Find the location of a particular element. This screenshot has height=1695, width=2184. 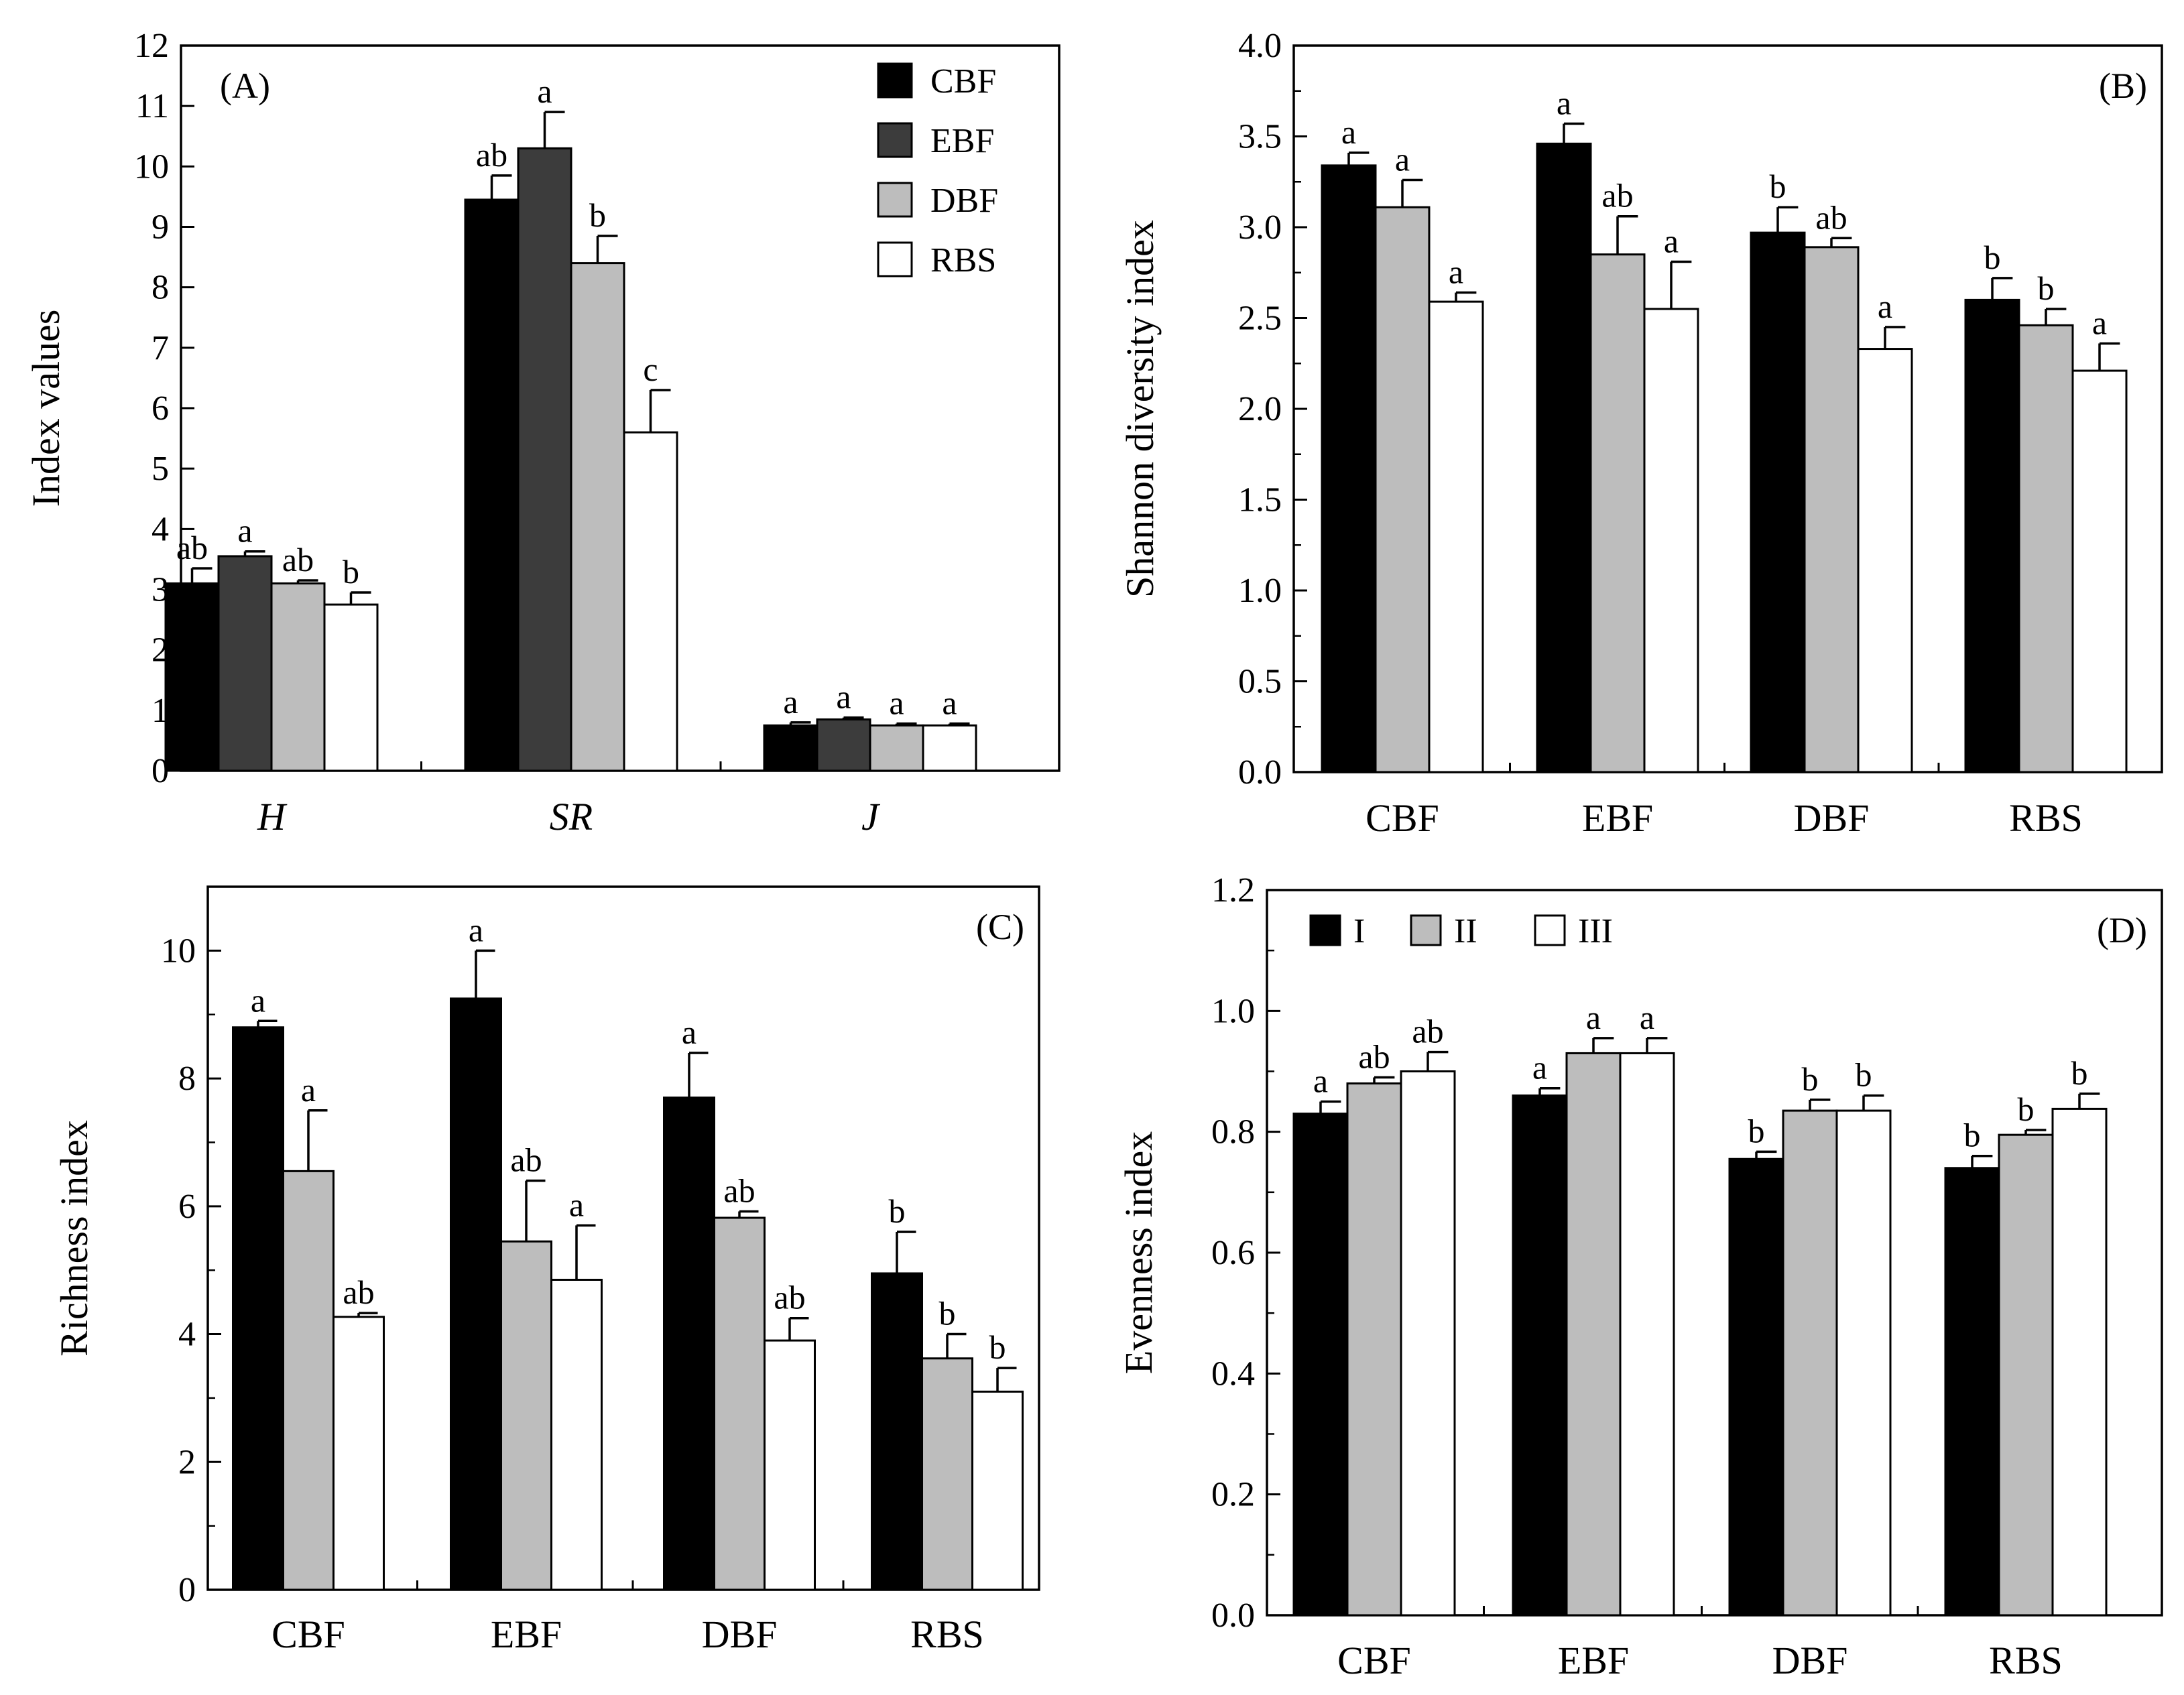

y-tick-label: 2.5 is located at coordinates (1260, 319).